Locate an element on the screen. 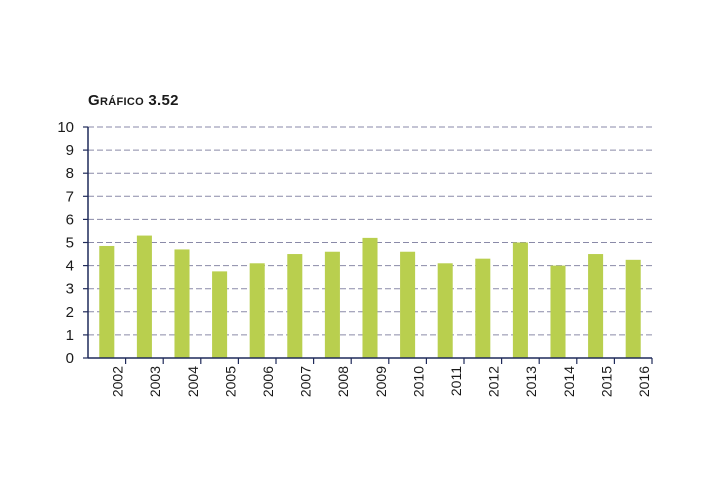  bar-2009 is located at coordinates (370, 297).